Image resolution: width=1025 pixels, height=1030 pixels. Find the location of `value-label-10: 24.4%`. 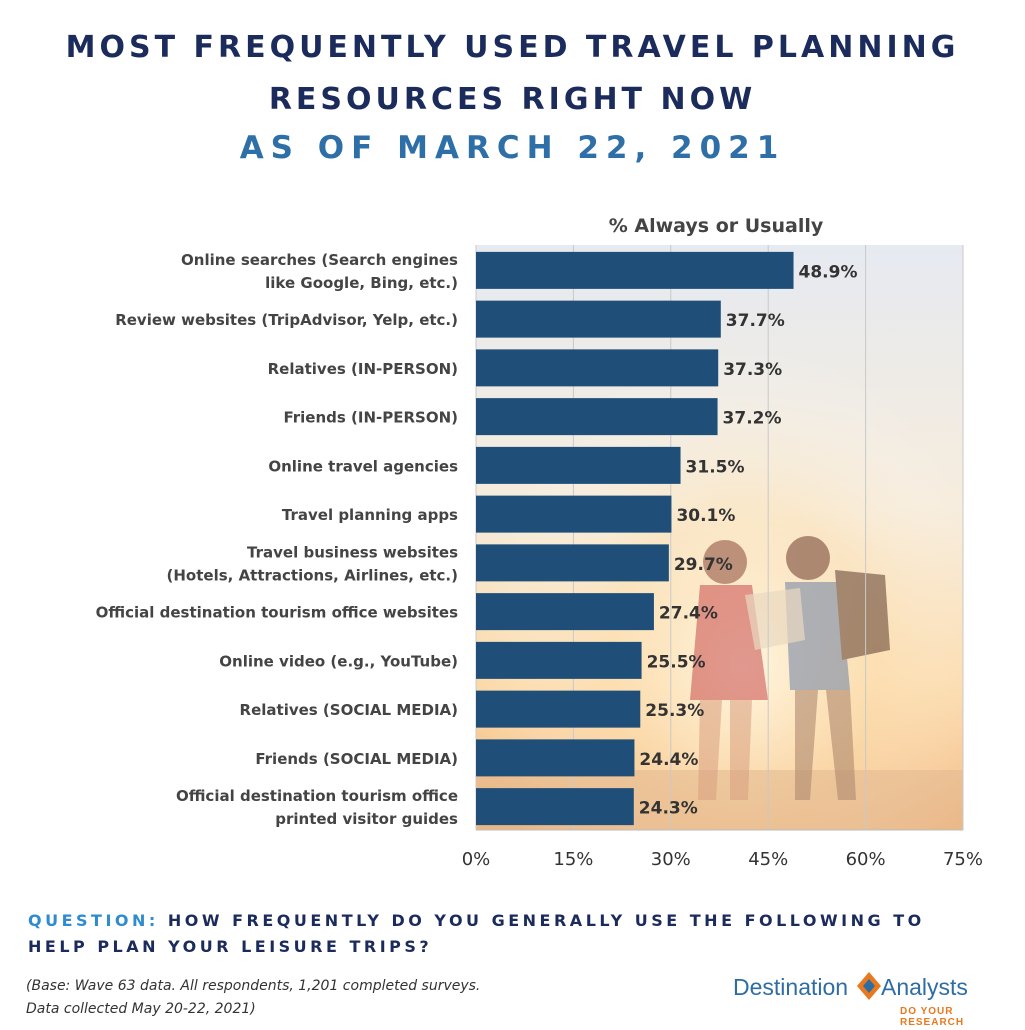

value-label-10: 24.4% is located at coordinates (668, 760).